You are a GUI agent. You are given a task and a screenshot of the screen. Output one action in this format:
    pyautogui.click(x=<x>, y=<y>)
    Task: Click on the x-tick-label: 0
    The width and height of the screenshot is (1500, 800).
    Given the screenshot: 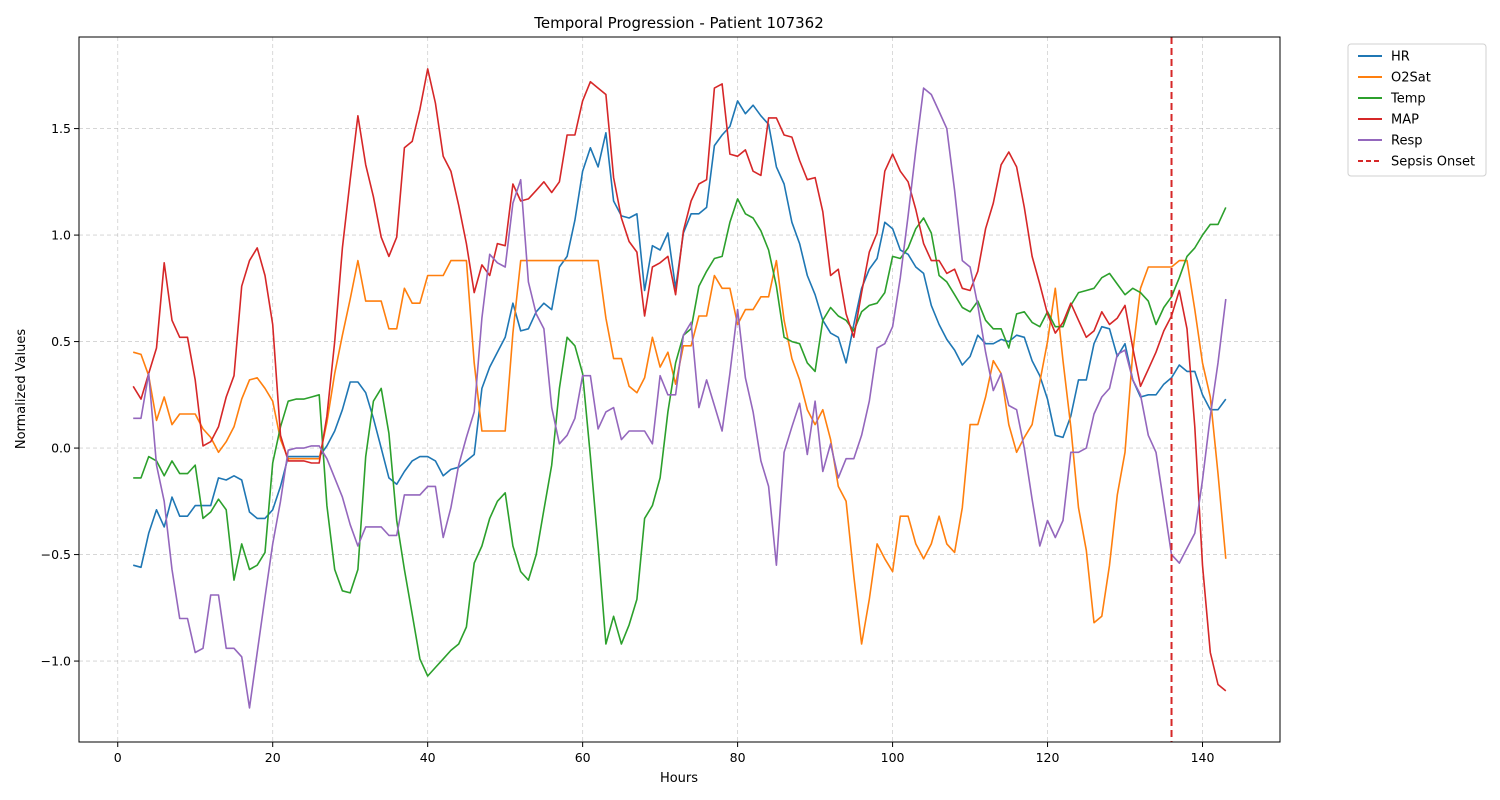 What is the action you would take?
    pyautogui.click(x=118, y=757)
    